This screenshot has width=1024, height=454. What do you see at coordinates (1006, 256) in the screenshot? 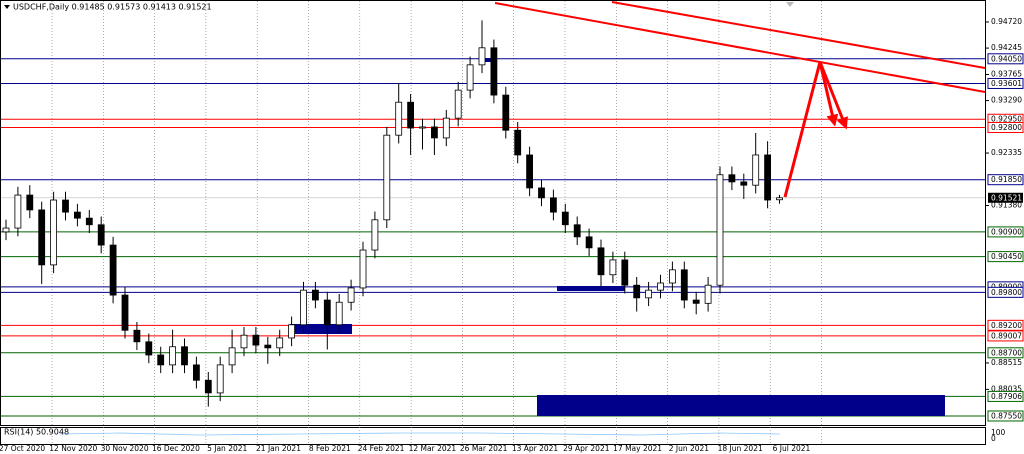
I see `level-label: 0.90450` at bounding box center [1006, 256].